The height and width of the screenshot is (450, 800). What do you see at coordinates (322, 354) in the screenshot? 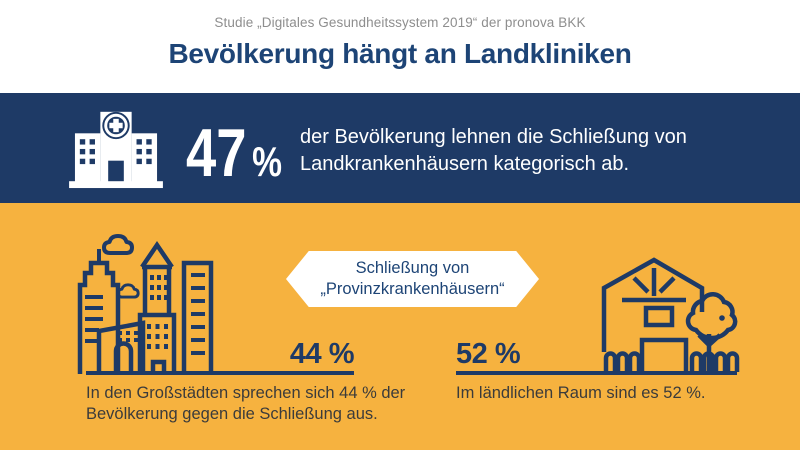
I see `city-stat-value: 44 %` at bounding box center [322, 354].